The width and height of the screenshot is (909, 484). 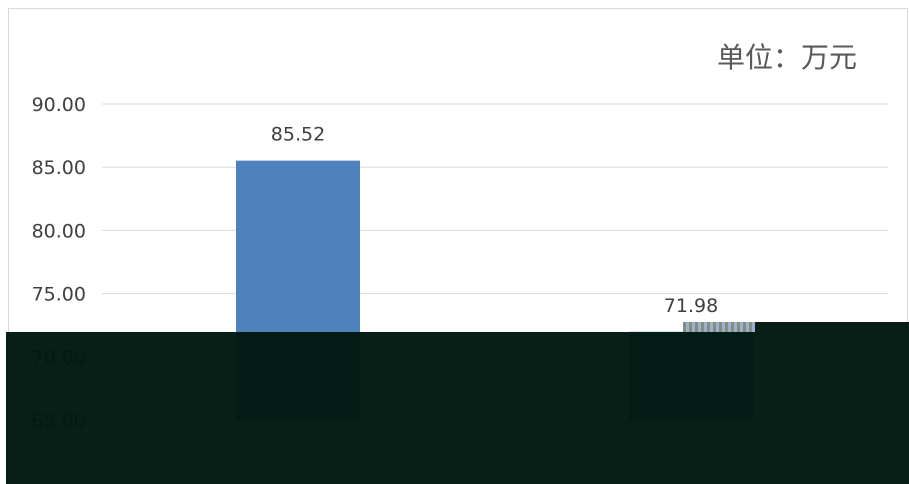 What do you see at coordinates (59, 295) in the screenshot?
I see `y-tick-label: 75.00` at bounding box center [59, 295].